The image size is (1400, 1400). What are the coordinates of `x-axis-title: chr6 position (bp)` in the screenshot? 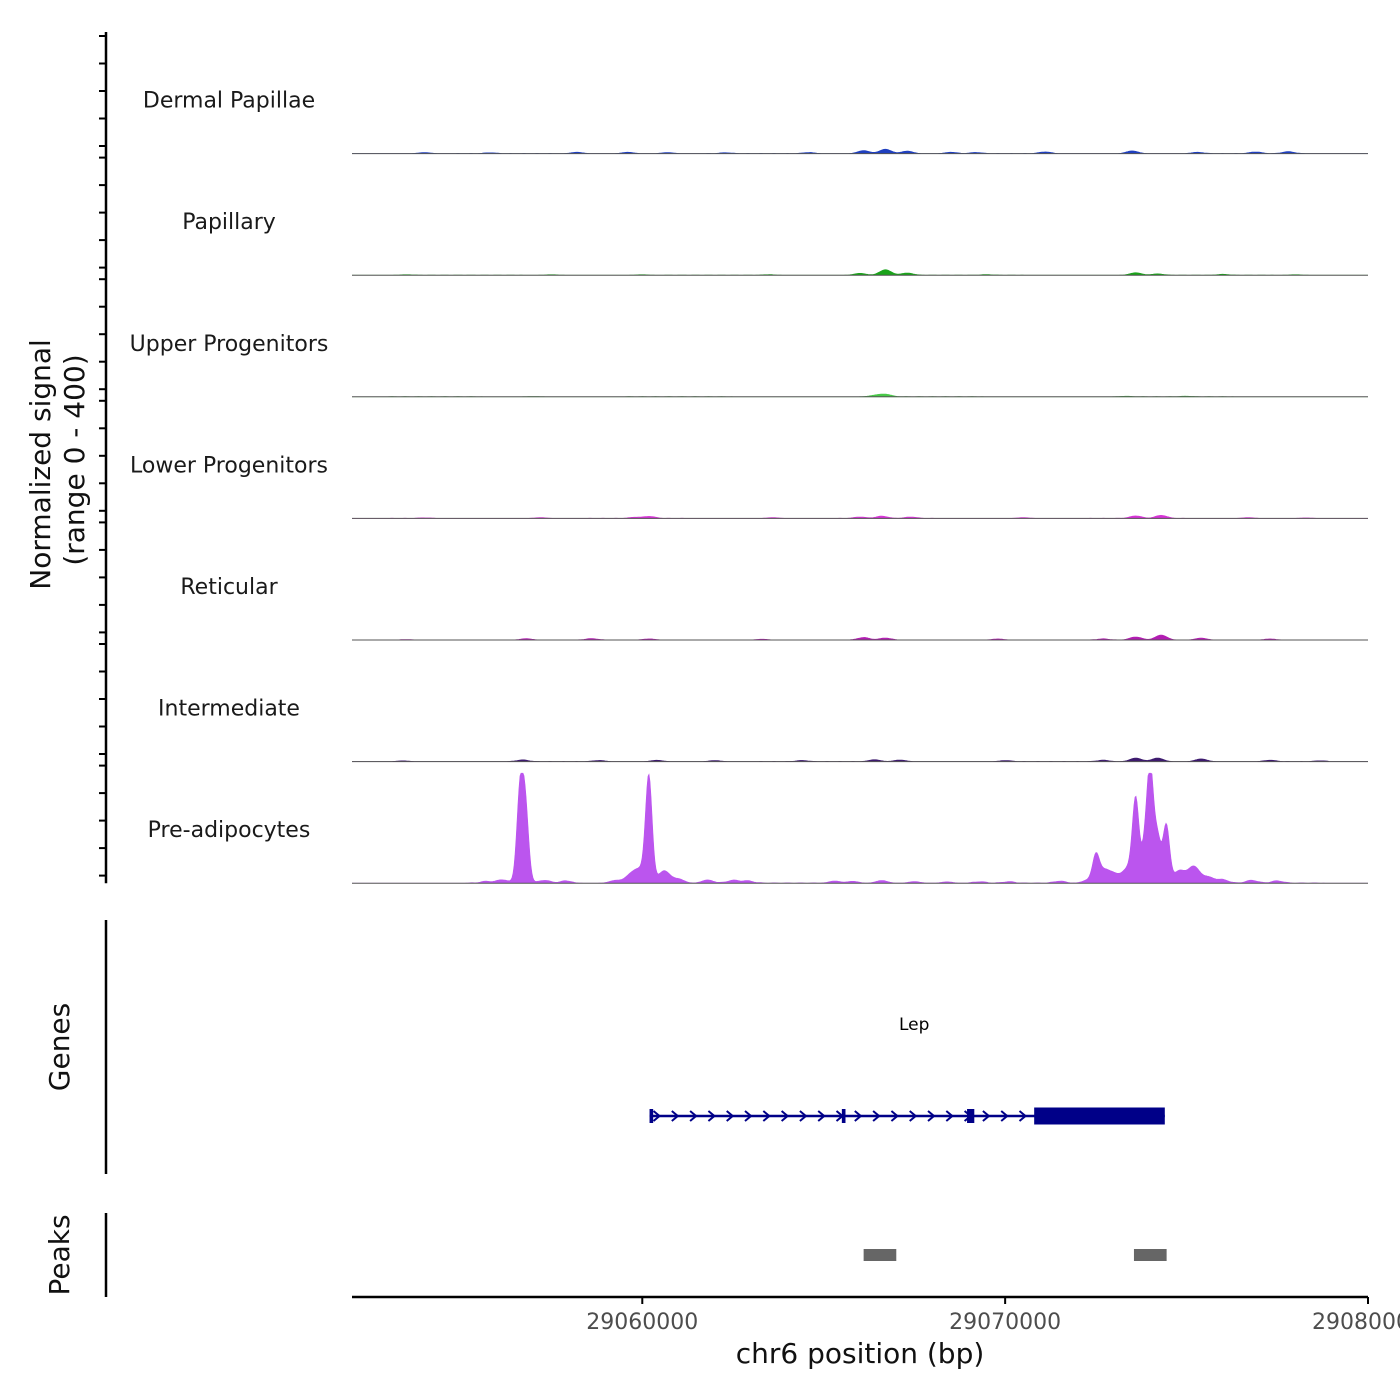 It's located at (860, 1353).